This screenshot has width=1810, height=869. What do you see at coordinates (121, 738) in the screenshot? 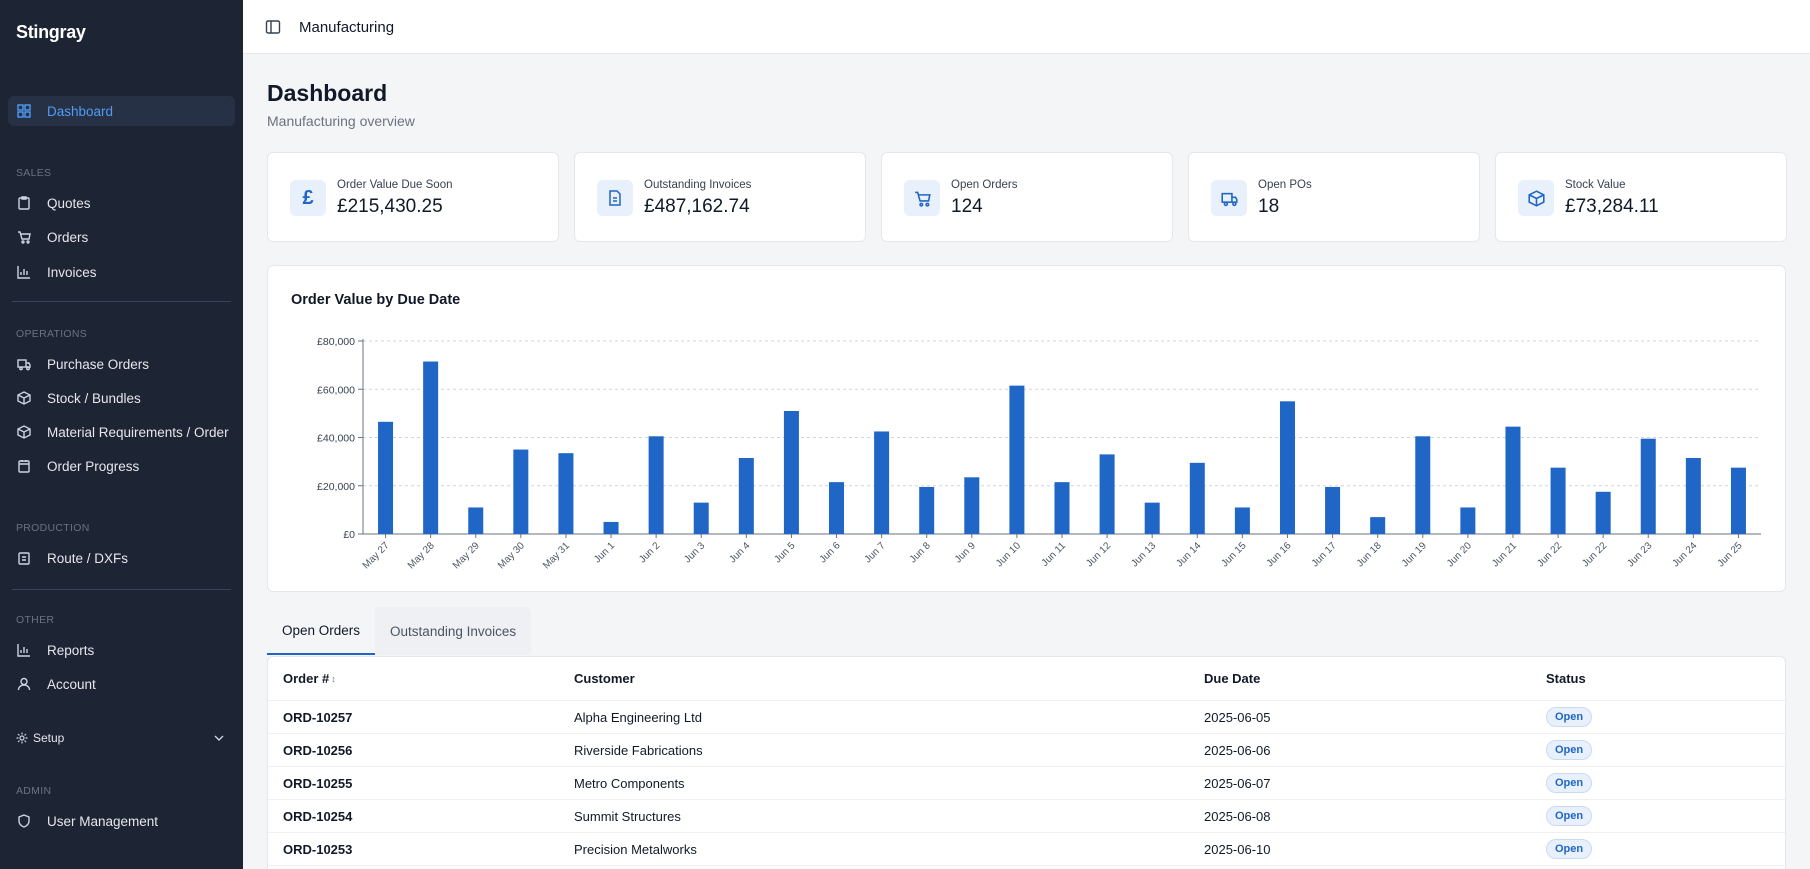
I see `sidebar-setup-toggle: Setup` at bounding box center [121, 738].